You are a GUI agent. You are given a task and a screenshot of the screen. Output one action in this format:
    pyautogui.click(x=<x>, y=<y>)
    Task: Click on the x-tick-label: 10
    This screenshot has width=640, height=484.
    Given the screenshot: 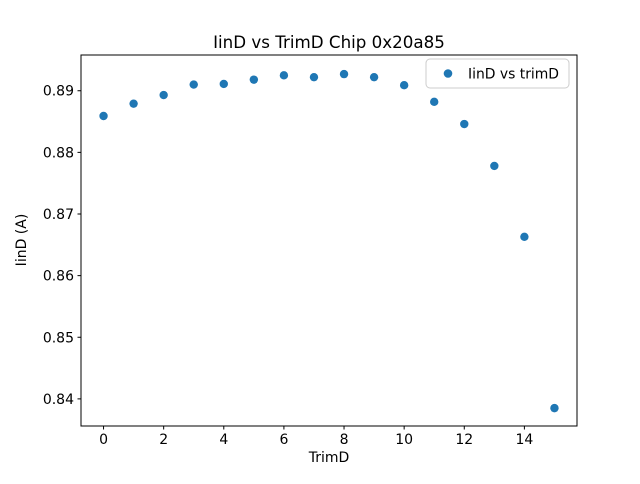 What is the action you would take?
    pyautogui.click(x=404, y=440)
    